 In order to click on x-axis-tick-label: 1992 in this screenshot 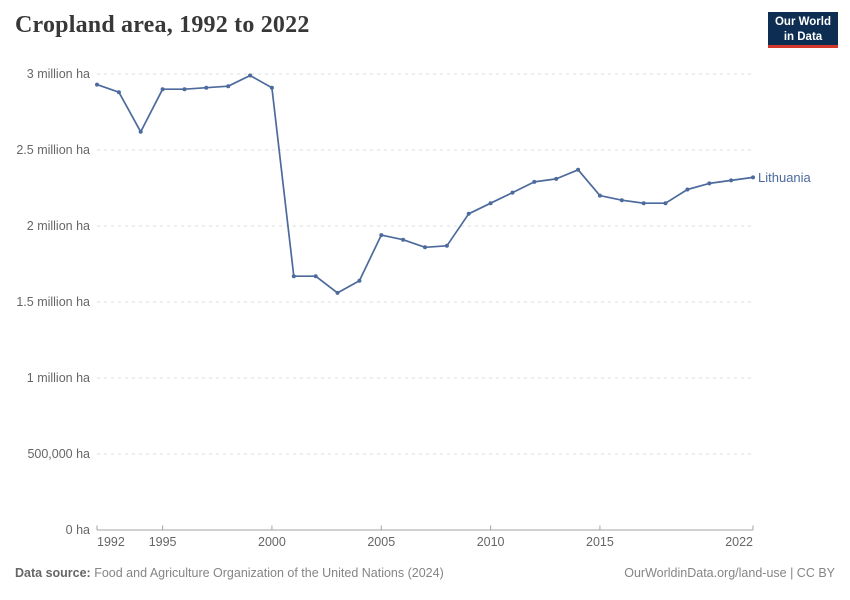, I will do `click(111, 542)`.